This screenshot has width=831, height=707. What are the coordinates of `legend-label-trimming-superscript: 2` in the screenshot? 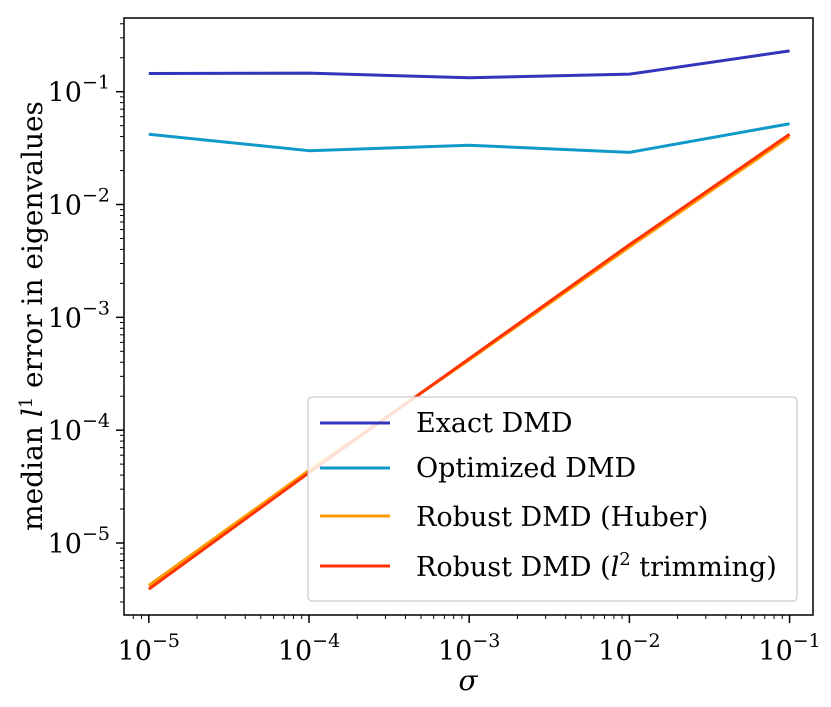 It's located at (624, 559).